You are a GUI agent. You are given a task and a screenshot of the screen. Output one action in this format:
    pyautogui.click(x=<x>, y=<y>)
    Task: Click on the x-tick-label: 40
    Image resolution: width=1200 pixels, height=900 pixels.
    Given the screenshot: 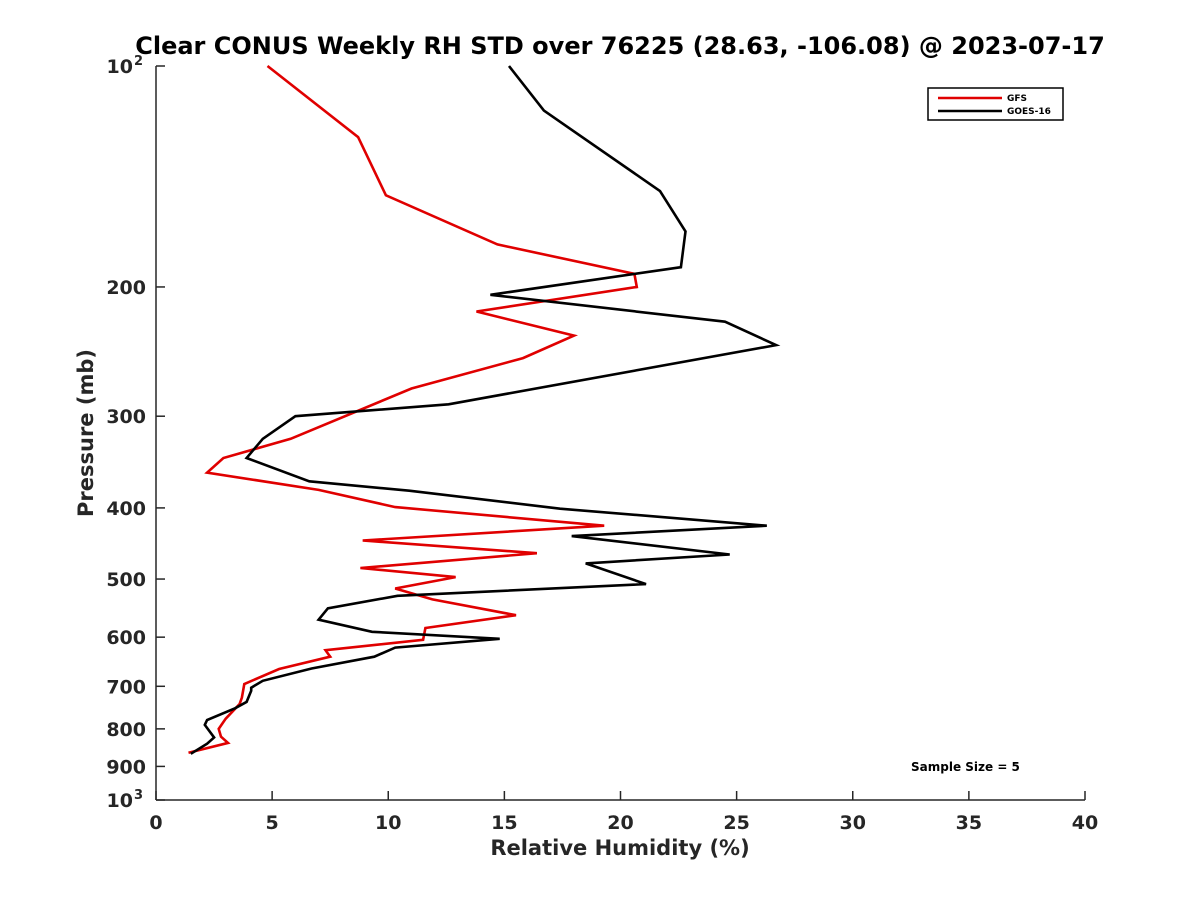 What is the action you would take?
    pyautogui.click(x=1085, y=823)
    